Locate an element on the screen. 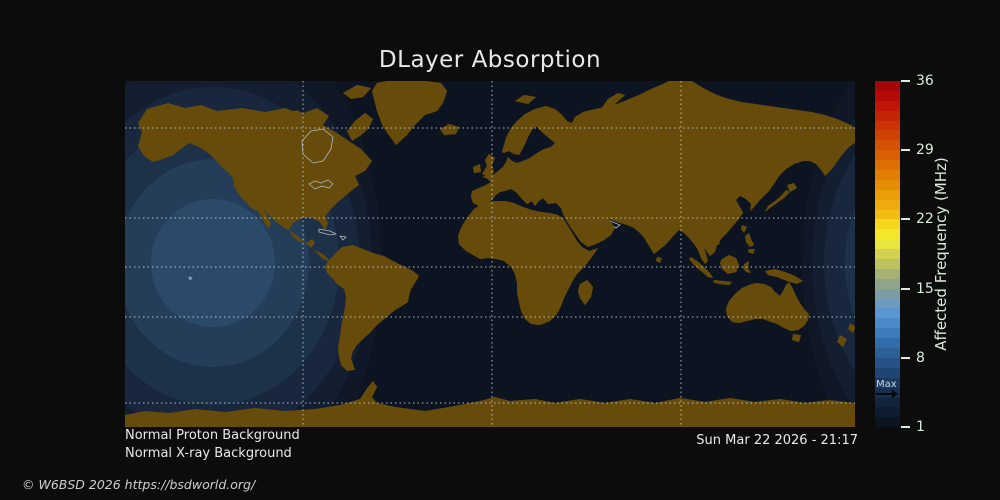 The image size is (1000, 500). coastline-extra-features is located at coordinates (267, 204).